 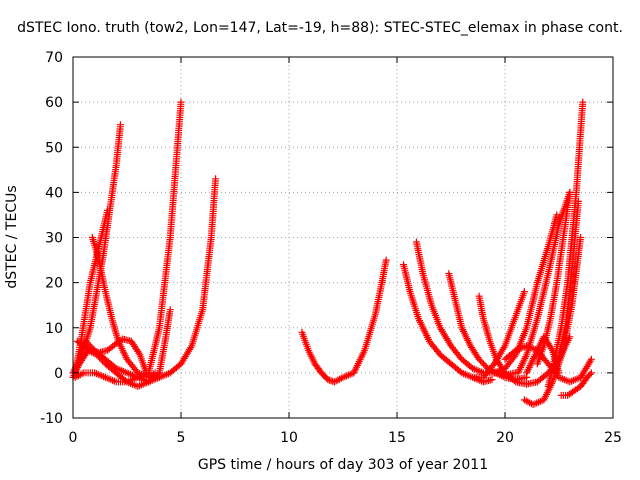 I want to click on y-tick-label: 70, so click(x=54, y=58).